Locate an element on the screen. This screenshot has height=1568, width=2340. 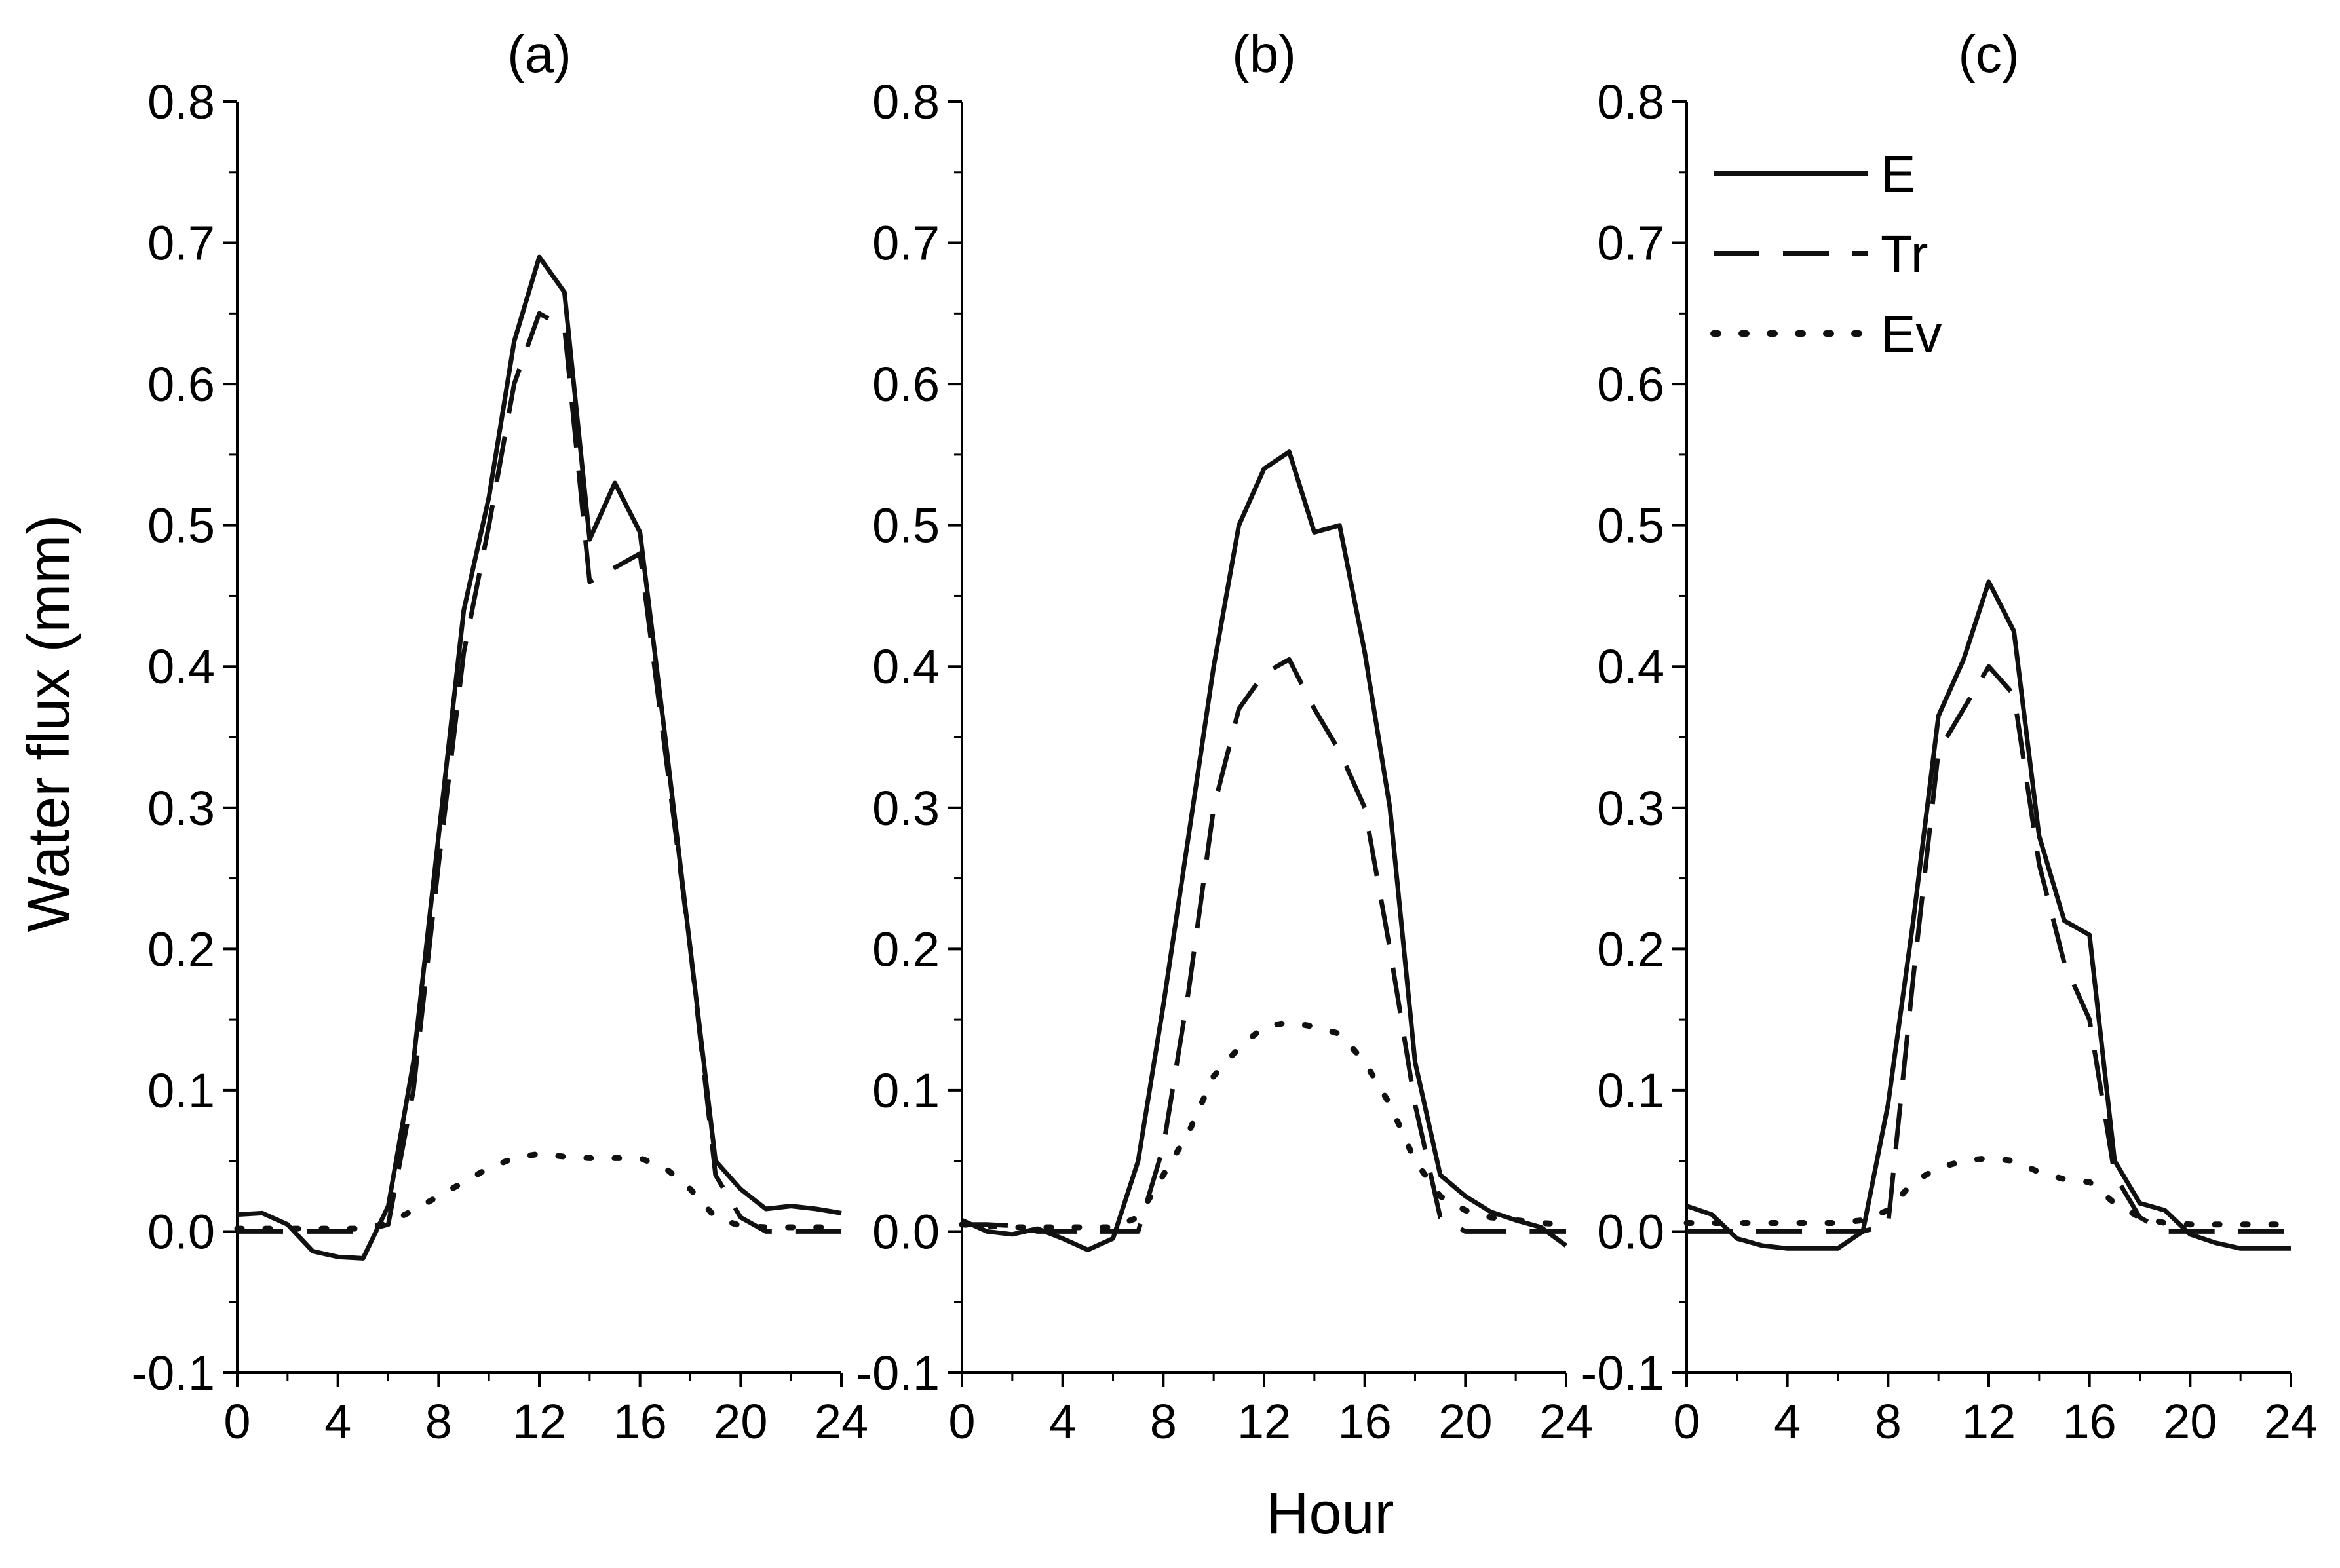
series-line-ev-a is located at coordinates (539, 1191).